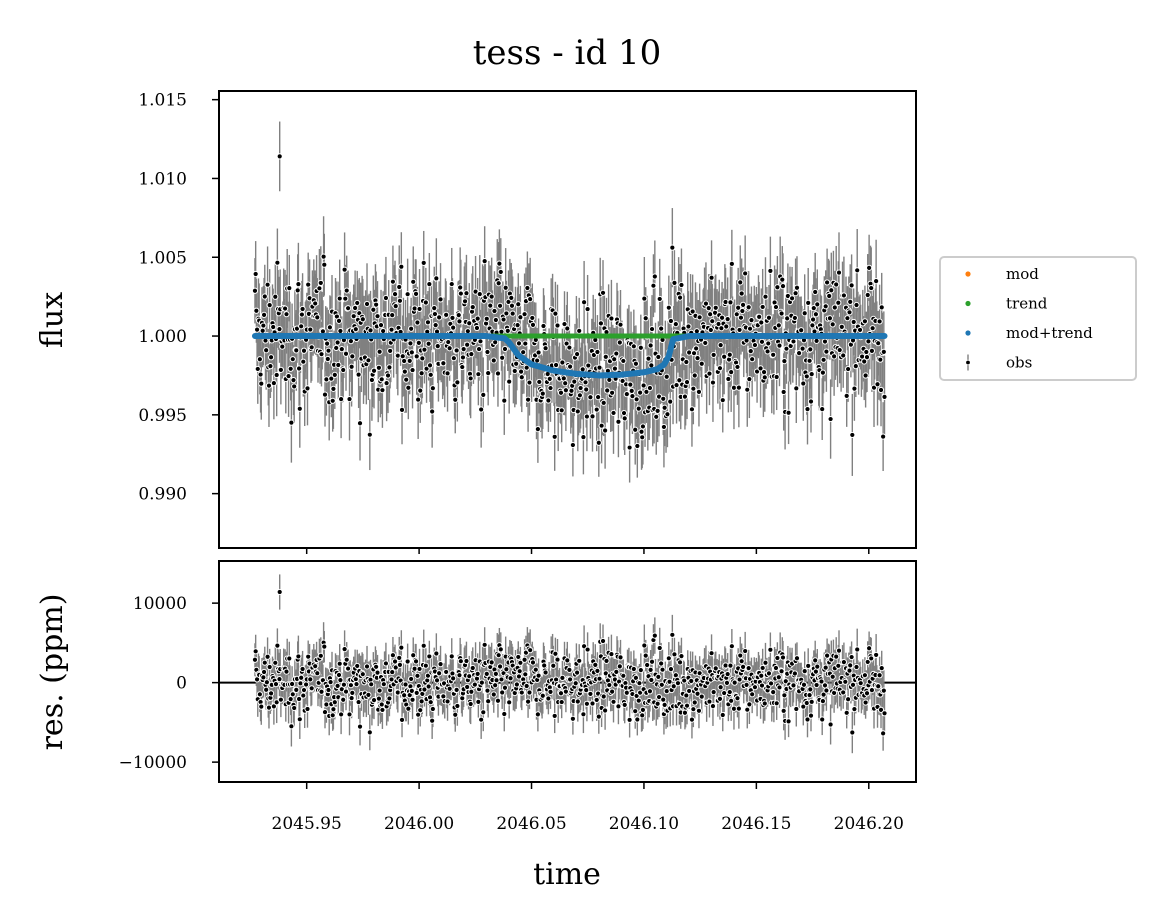 This screenshot has width=1165, height=924. Describe the element at coordinates (567, 874) in the screenshot. I see `time-axis-label: time` at that location.